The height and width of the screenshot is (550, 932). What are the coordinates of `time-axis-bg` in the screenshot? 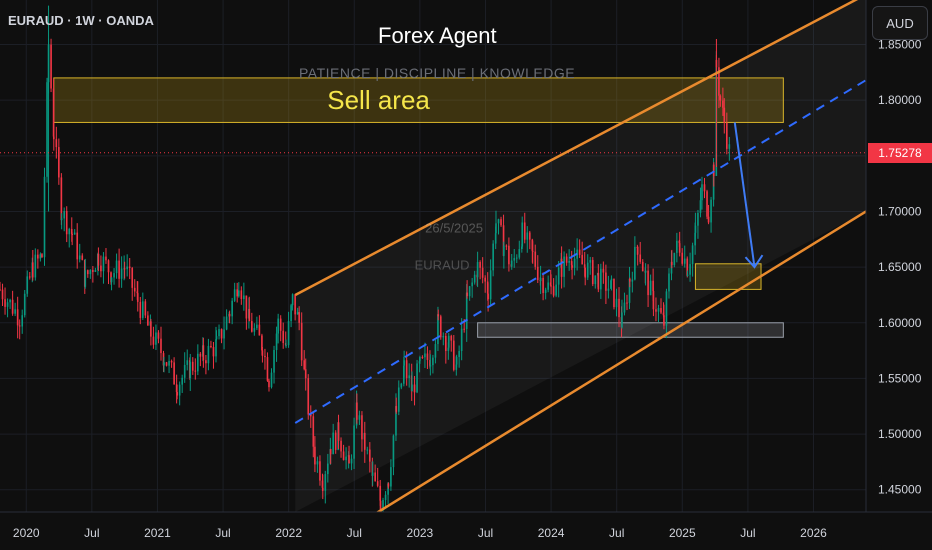 It's located at (466, 531).